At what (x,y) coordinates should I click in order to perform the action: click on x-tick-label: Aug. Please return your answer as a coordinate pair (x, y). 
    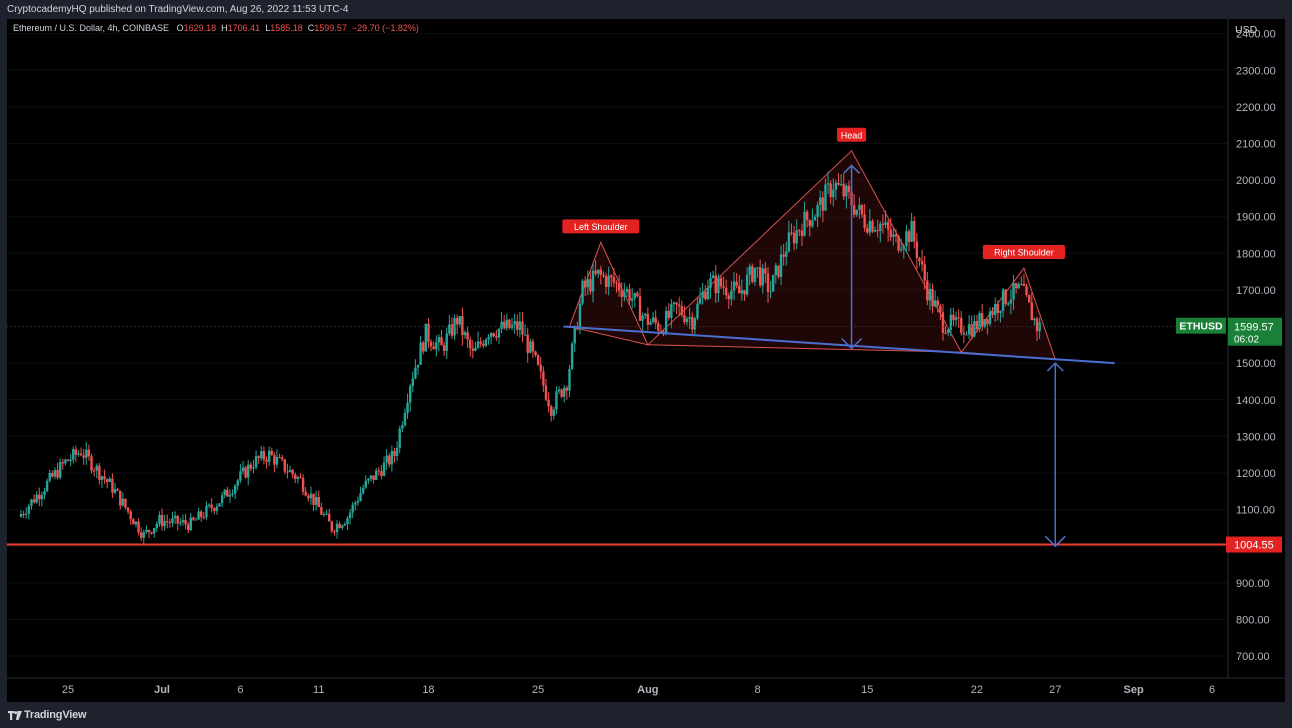
    Looking at the image, I should click on (647, 690).